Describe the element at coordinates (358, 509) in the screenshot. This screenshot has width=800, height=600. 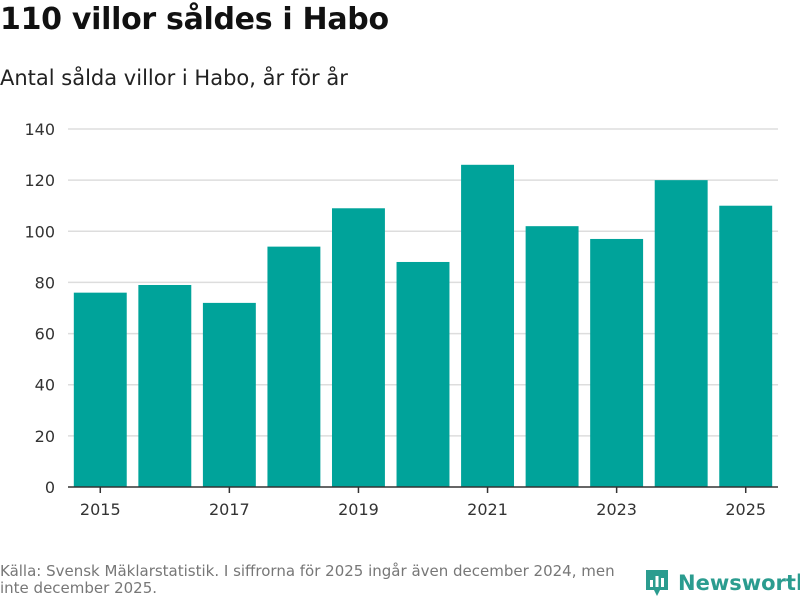
I see `x-tick-label: 2019` at that location.